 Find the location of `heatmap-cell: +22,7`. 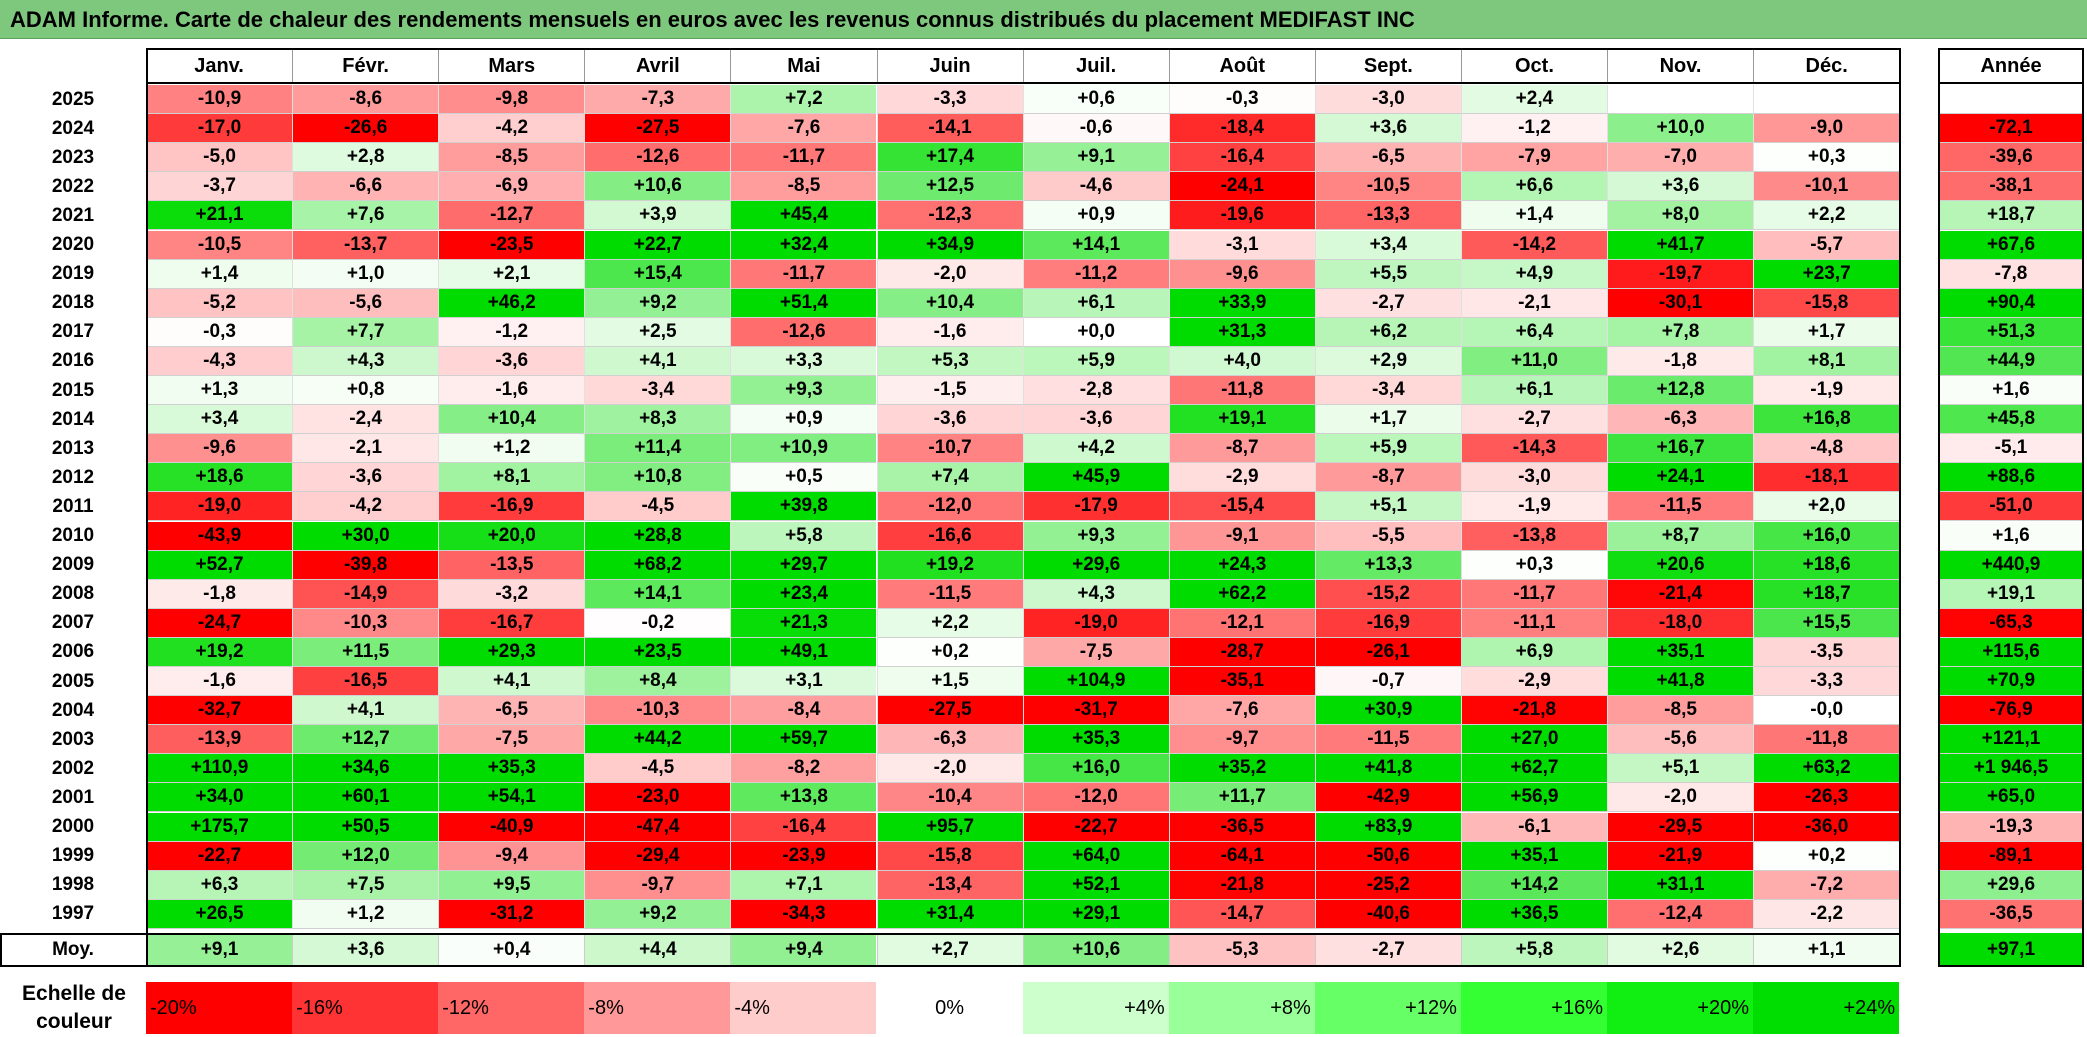

heatmap-cell: +22,7 is located at coordinates (657, 245).